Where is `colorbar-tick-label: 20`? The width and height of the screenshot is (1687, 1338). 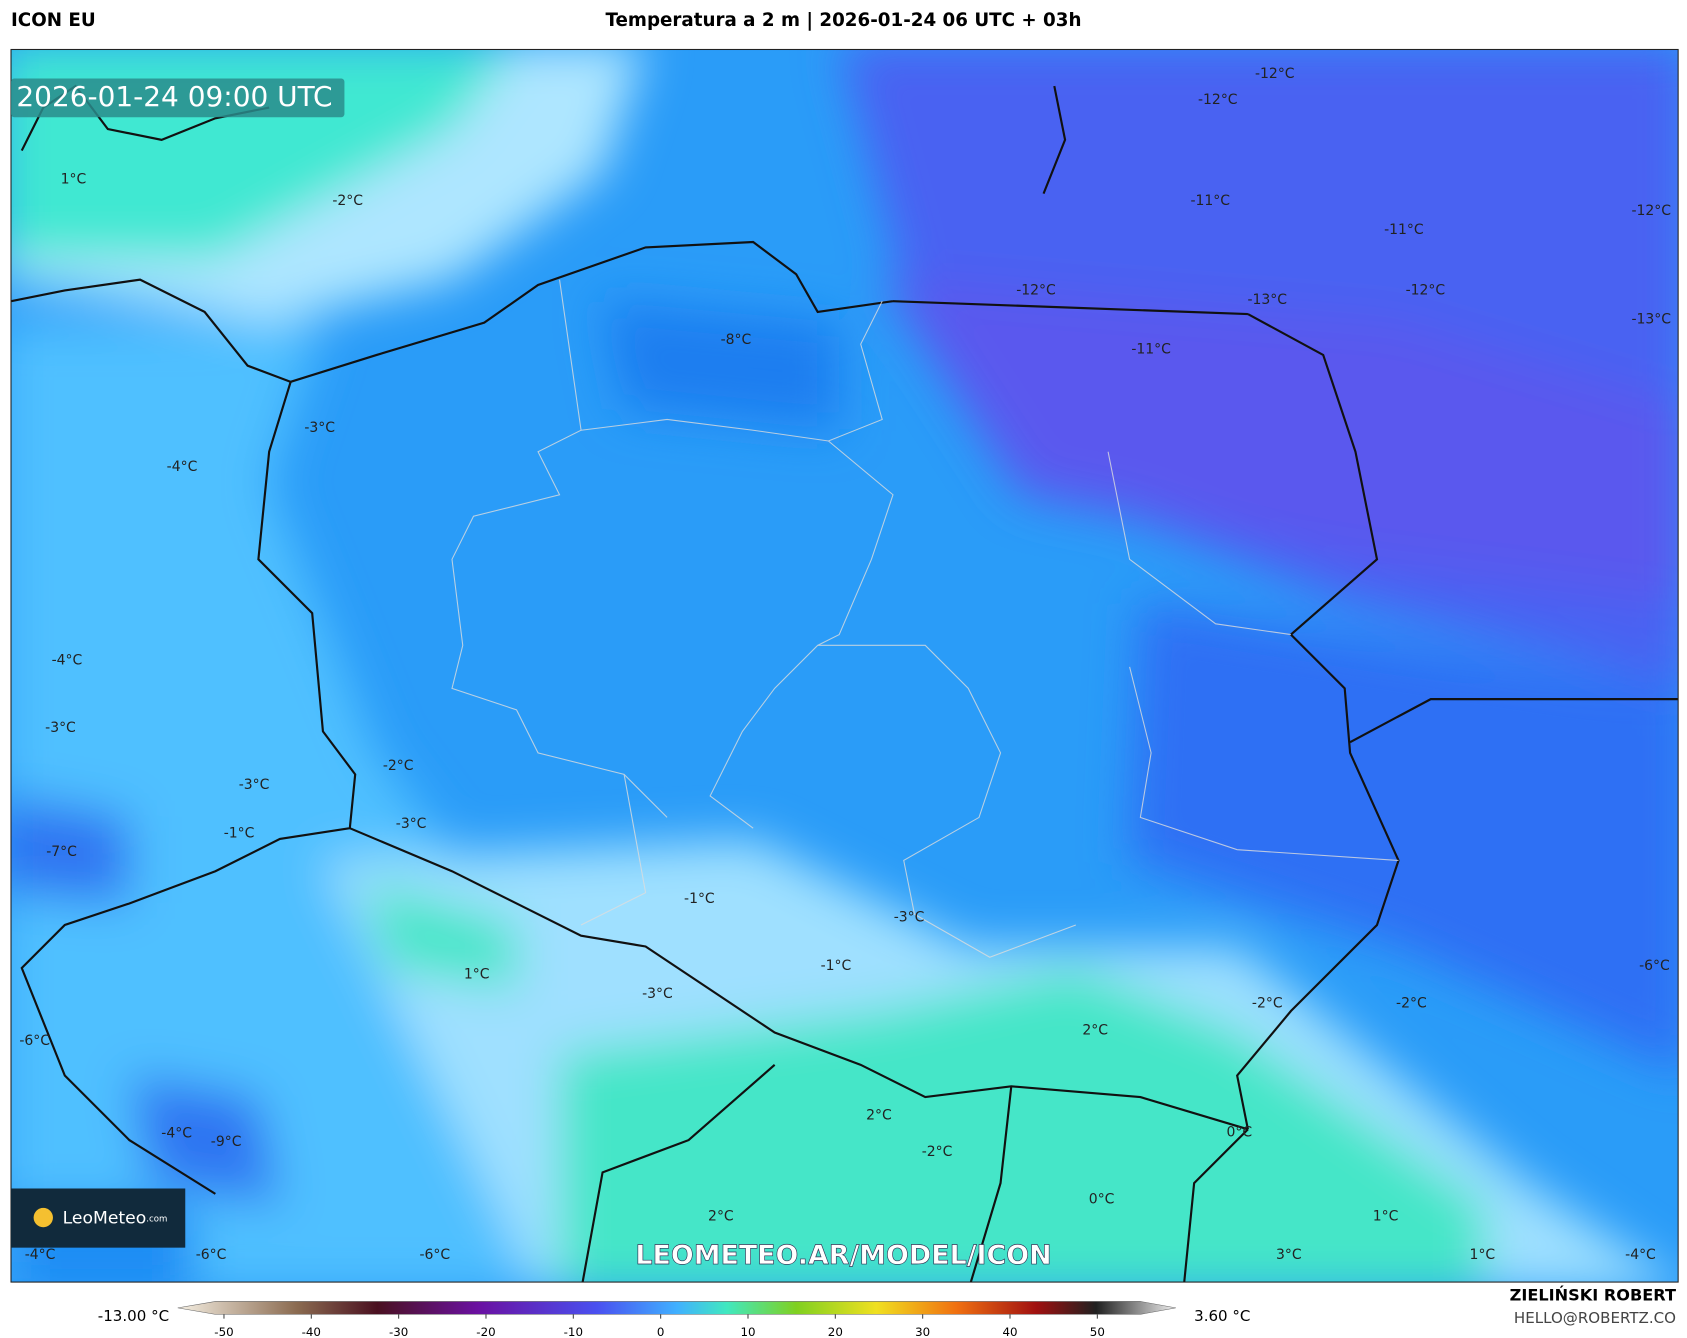 colorbar-tick-label: 20 is located at coordinates (835, 1331).